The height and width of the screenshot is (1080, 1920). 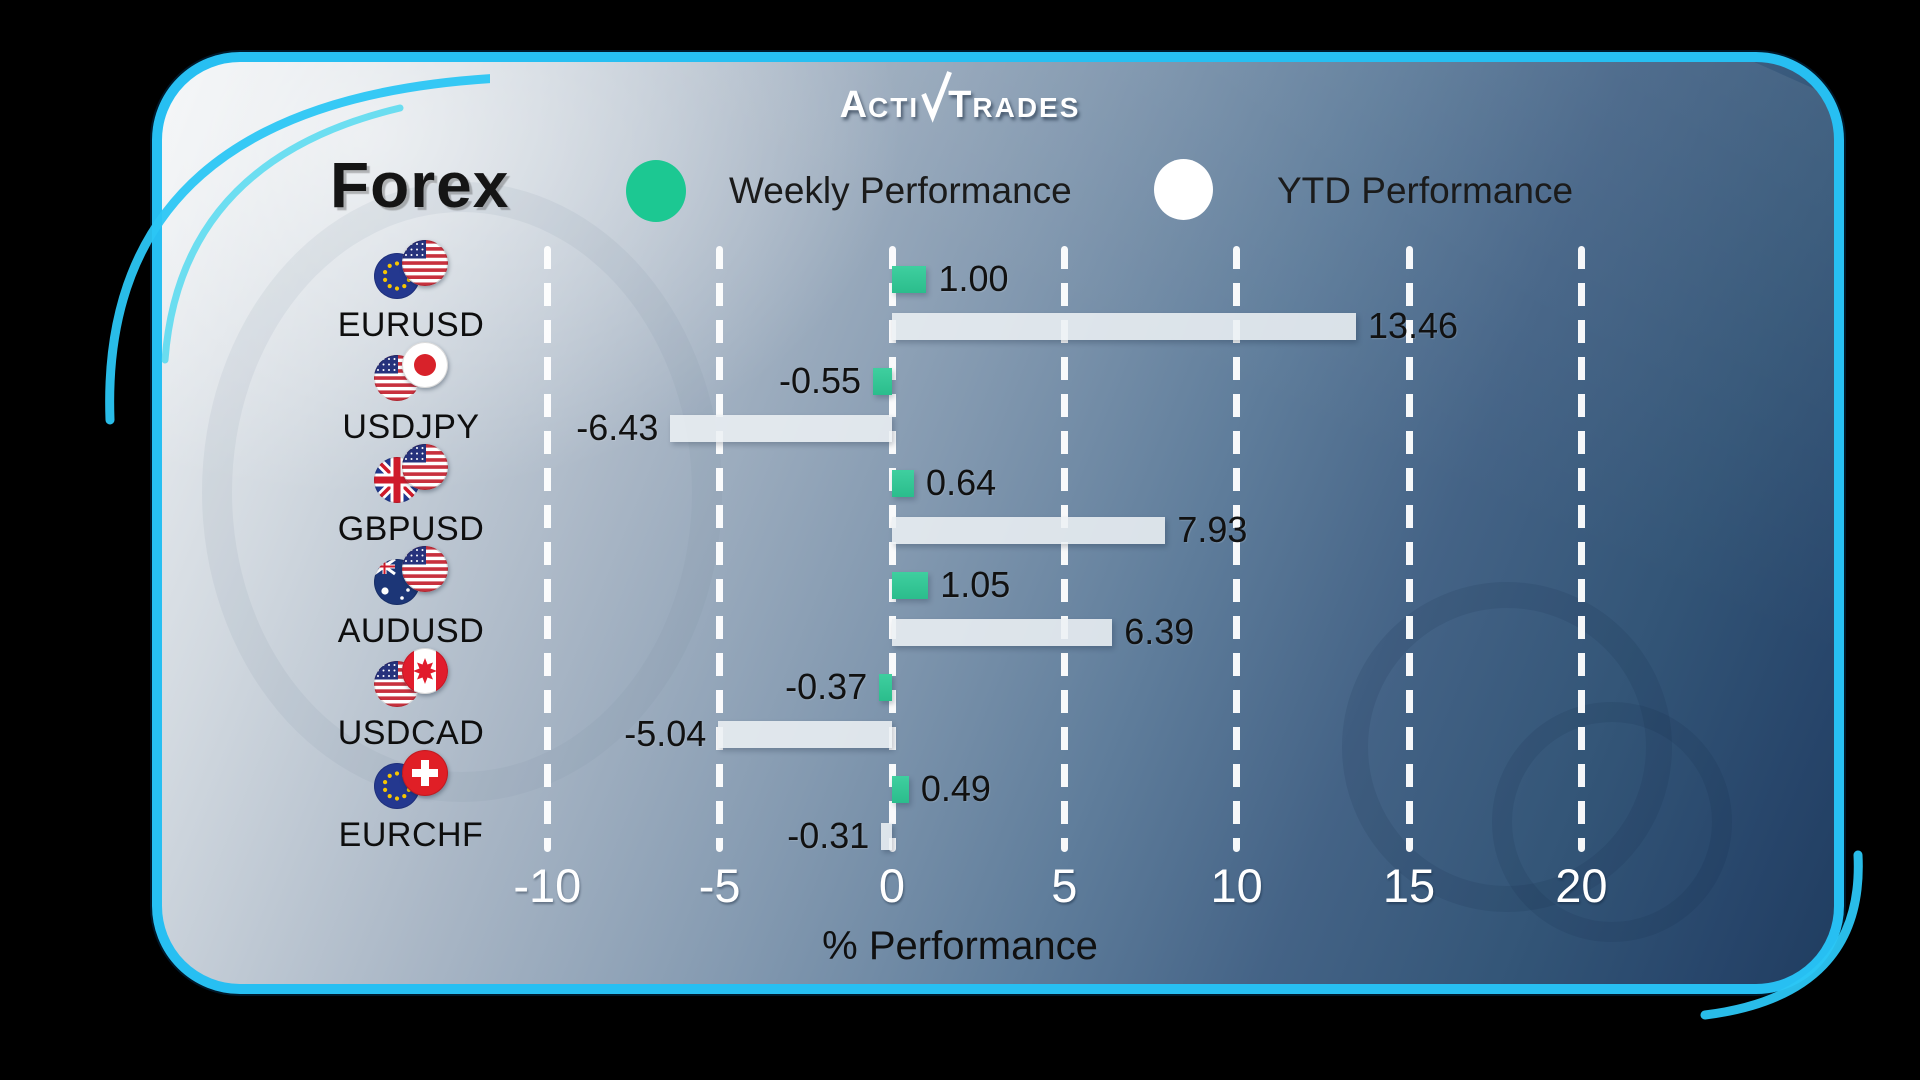 I want to click on flag-pair-usdjpy, so click(x=412, y=372).